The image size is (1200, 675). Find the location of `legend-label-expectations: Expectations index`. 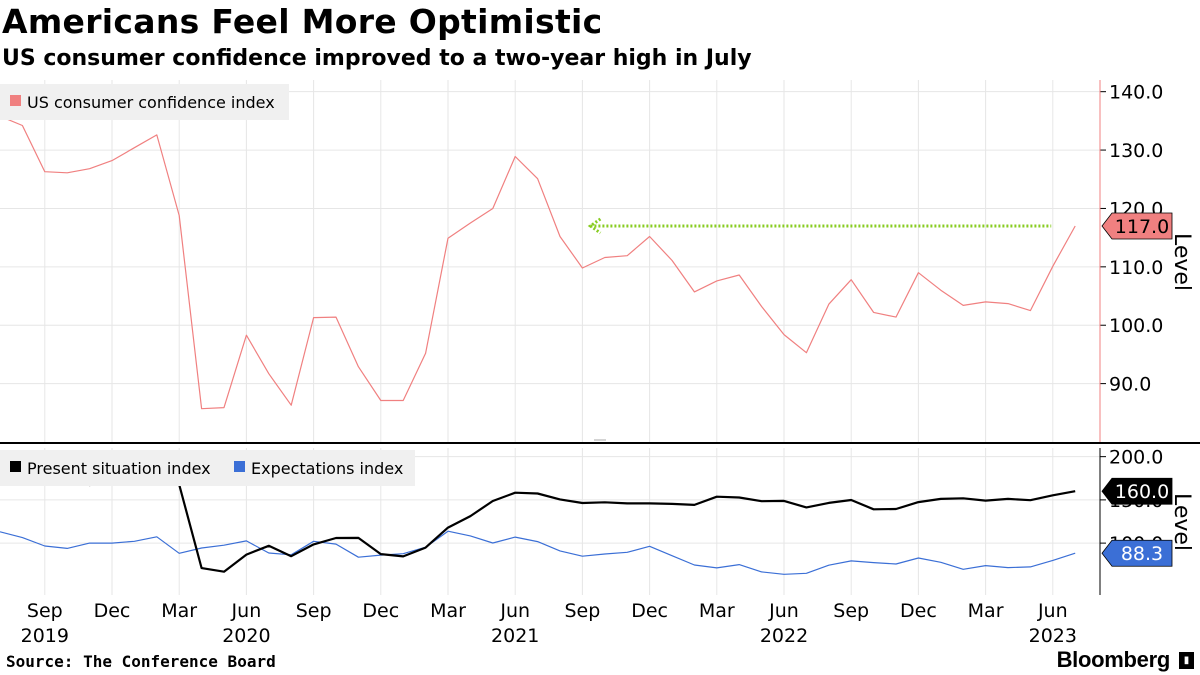

legend-label-expectations: Expectations index is located at coordinates (327, 468).